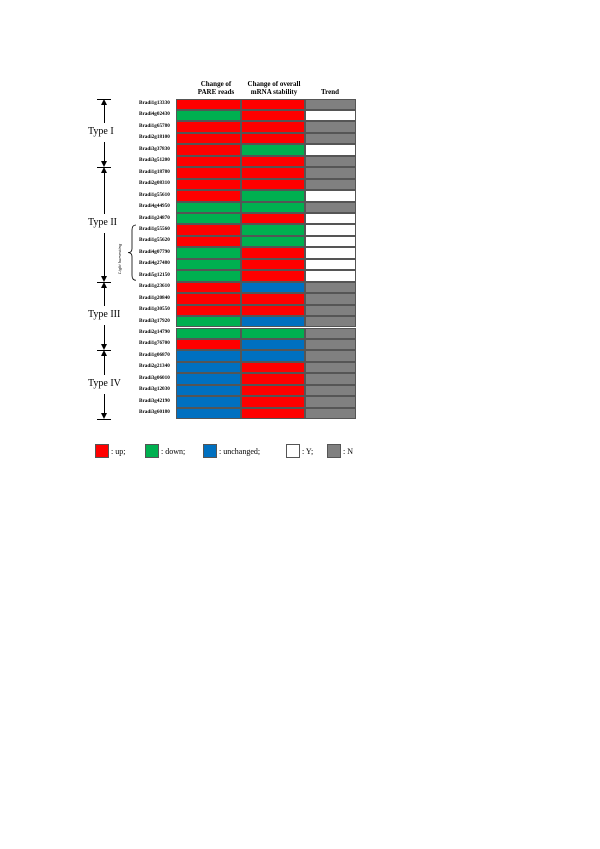 Image resolution: width=600 pixels, height=849 pixels. What do you see at coordinates (154, 183) in the screenshot?
I see `gene-label: Bradi2g08310` at bounding box center [154, 183].